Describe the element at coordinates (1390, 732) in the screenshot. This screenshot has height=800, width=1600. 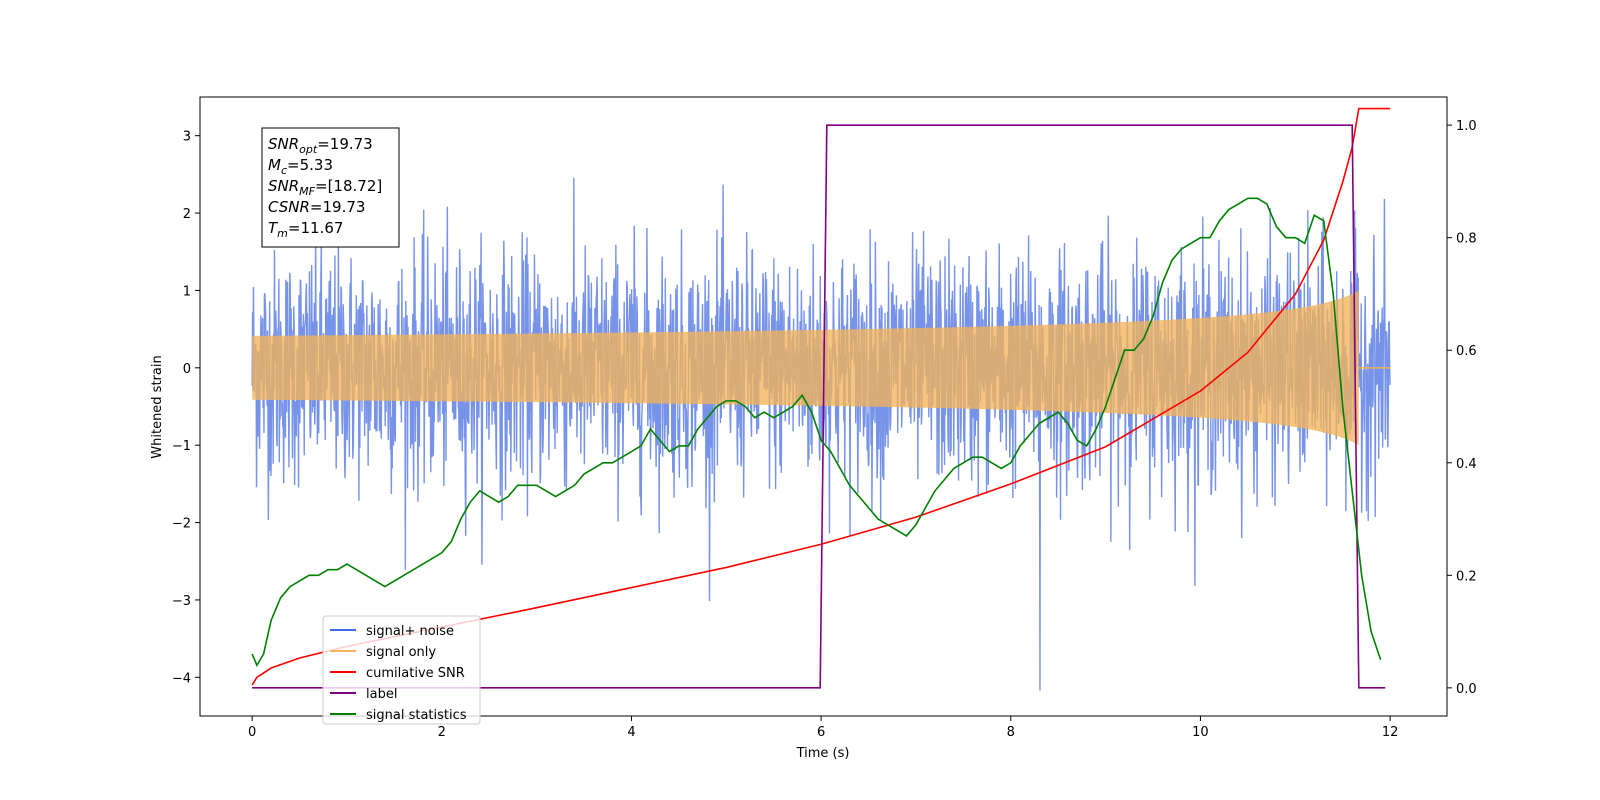
I see `x-tick-label: 12` at that location.